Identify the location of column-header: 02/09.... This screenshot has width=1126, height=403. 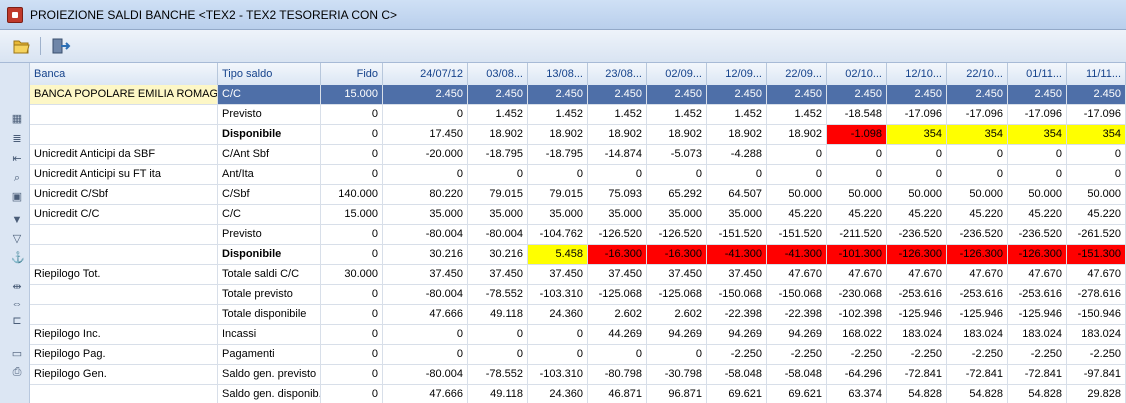
(677, 74).